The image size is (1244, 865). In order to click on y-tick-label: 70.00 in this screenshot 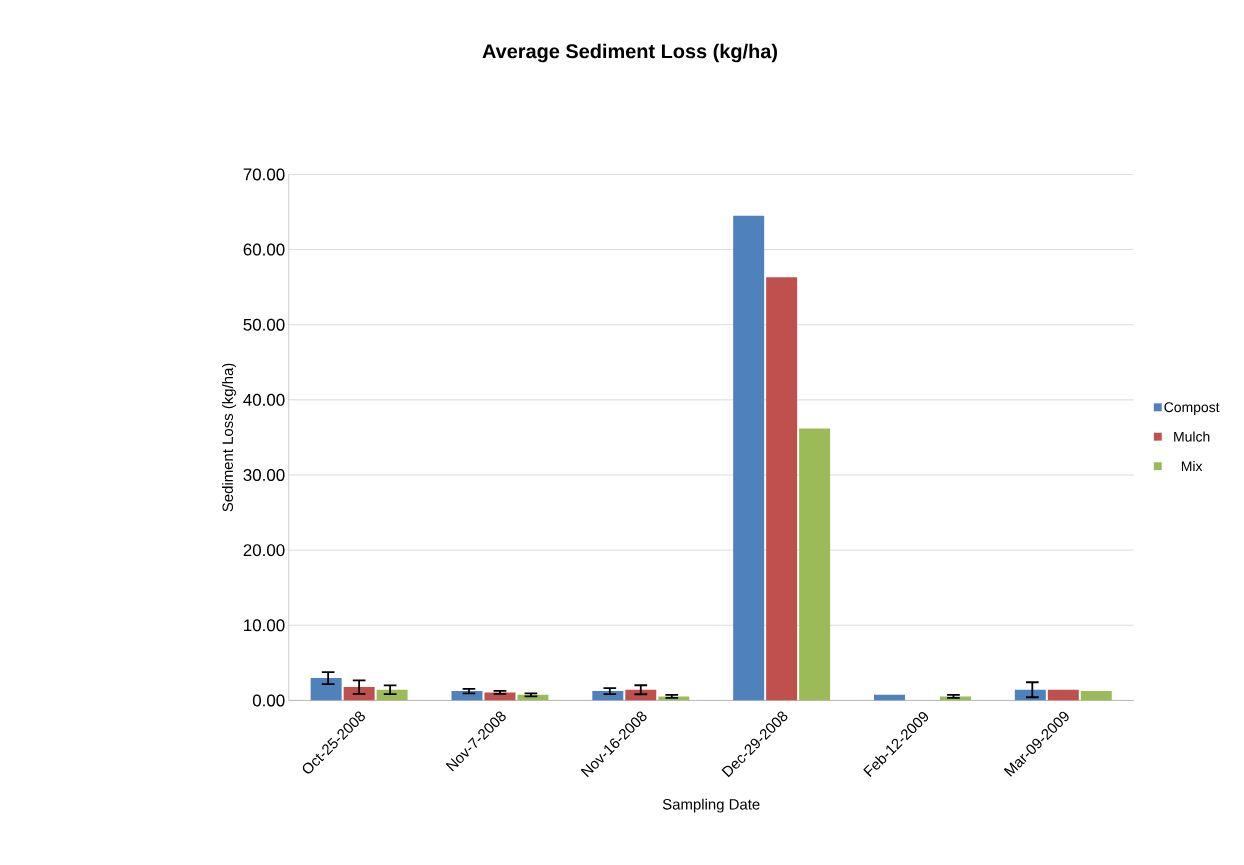, I will do `click(264, 174)`.